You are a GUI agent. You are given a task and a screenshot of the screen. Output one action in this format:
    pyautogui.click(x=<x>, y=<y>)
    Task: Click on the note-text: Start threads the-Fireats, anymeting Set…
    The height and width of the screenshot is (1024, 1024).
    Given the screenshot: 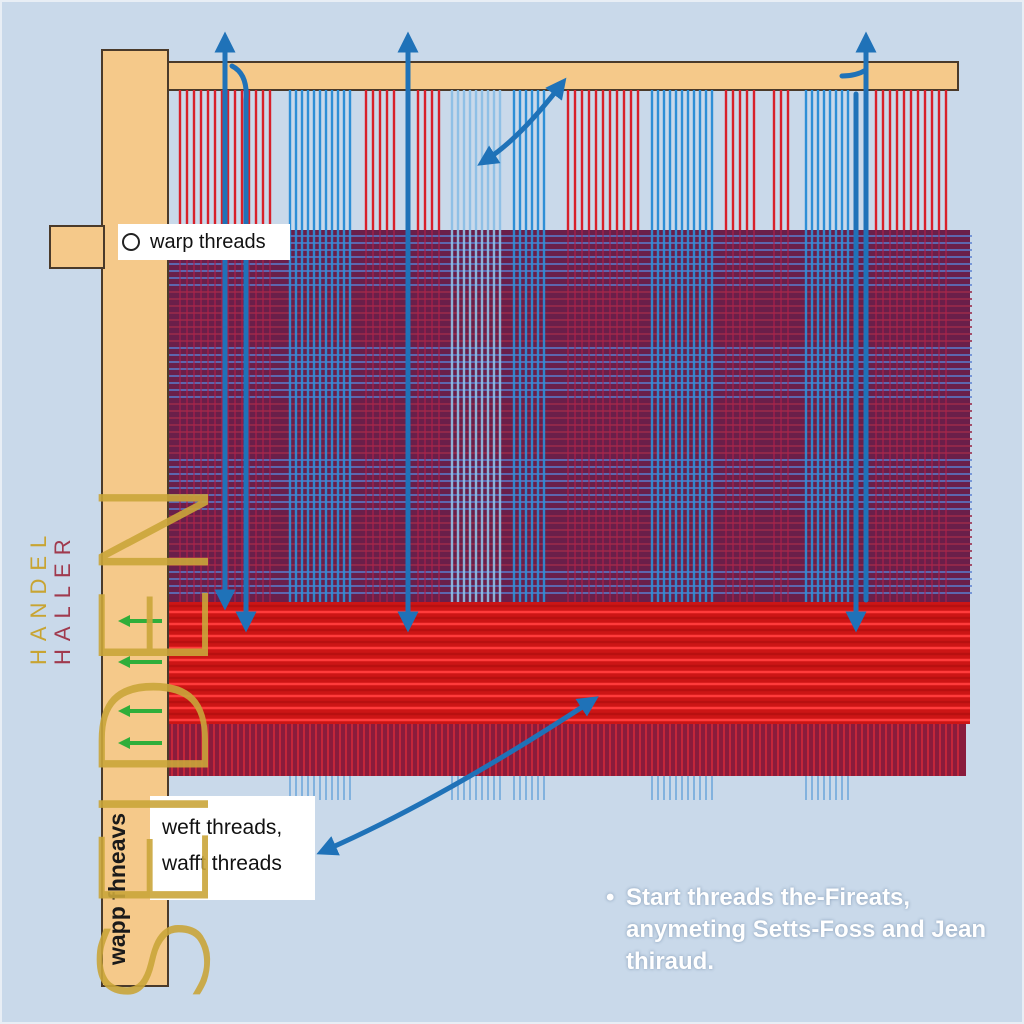 What is the action you would take?
    pyautogui.click(x=806, y=929)
    